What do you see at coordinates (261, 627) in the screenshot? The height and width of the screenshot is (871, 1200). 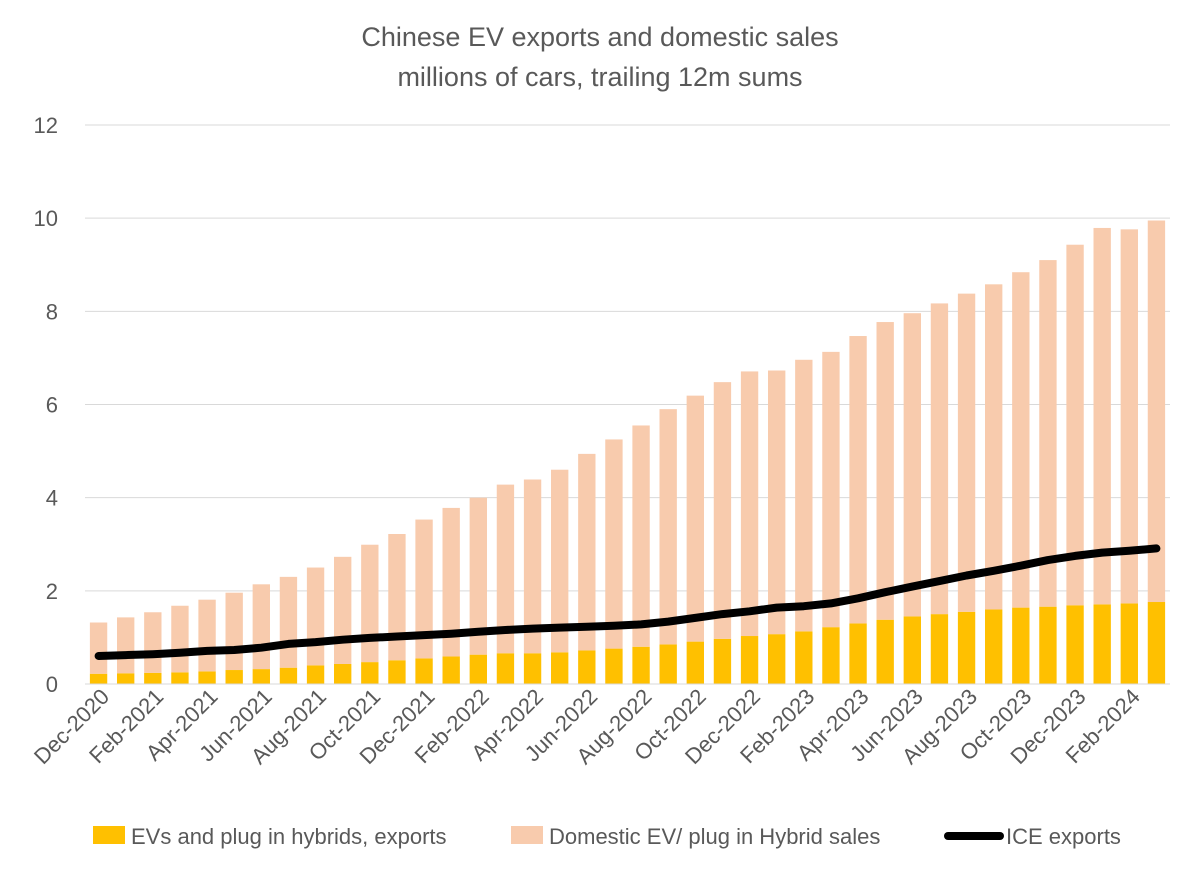 I see `bar-domestic-sales-Jun-2021` at bounding box center [261, 627].